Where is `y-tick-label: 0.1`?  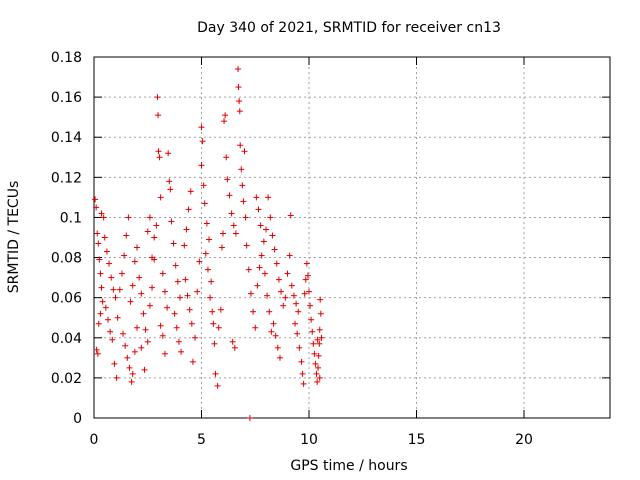 y-tick-label: 0.1 is located at coordinates (71, 218).